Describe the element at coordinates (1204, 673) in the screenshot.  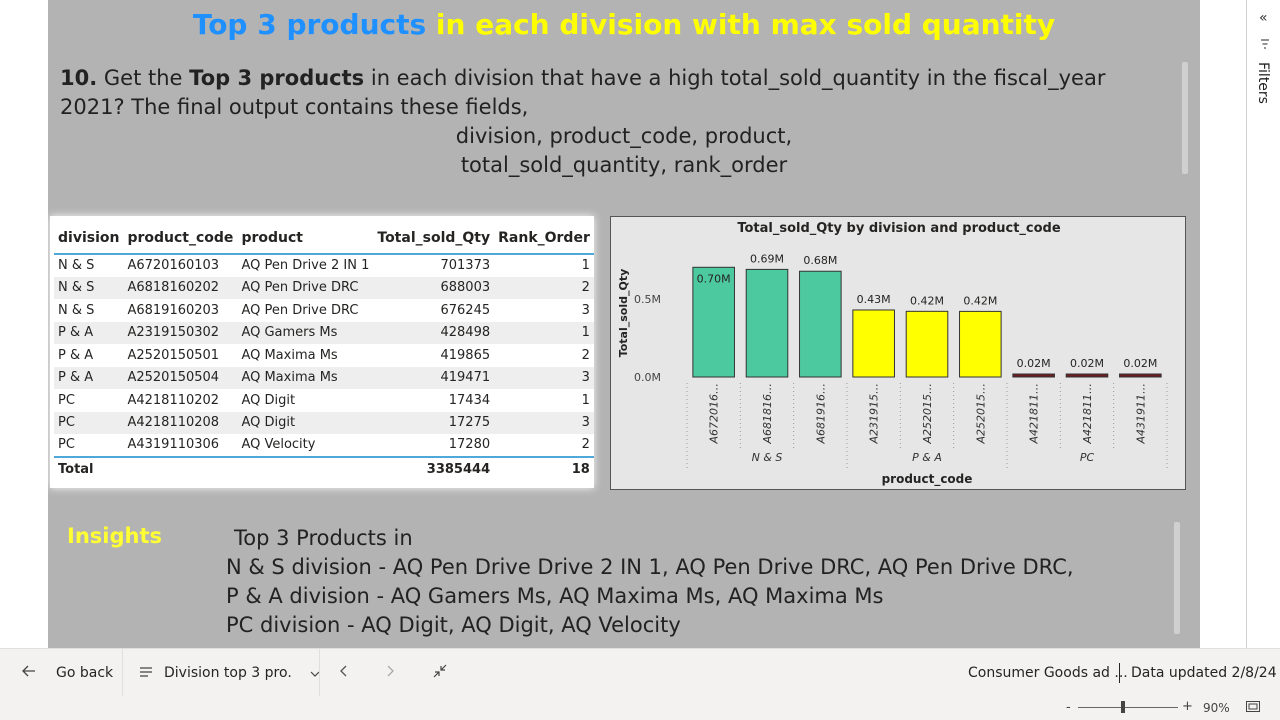
I see `data-updated-text: Data updated 2/8/24` at that location.